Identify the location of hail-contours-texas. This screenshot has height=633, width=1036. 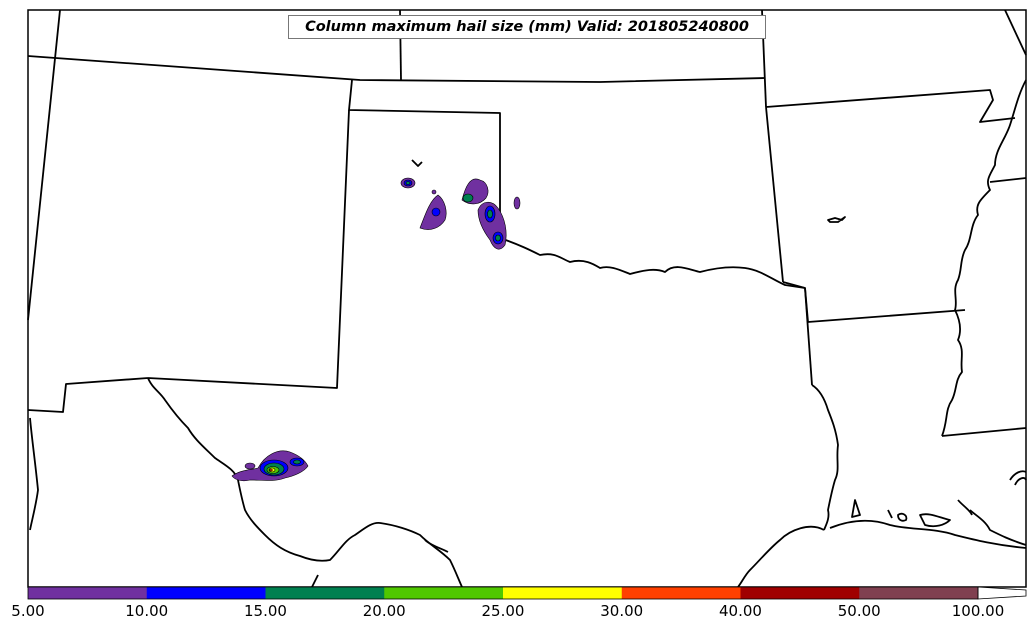
(270, 466).